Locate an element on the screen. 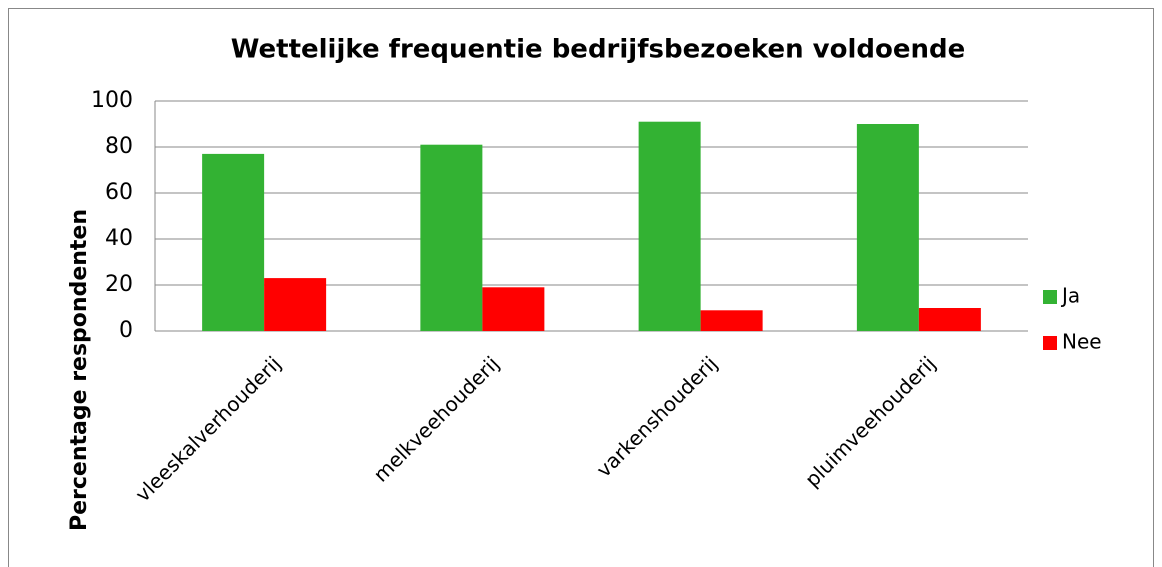 This screenshot has height=567, width=1162. y-tick-label: 100 is located at coordinates (112, 100).